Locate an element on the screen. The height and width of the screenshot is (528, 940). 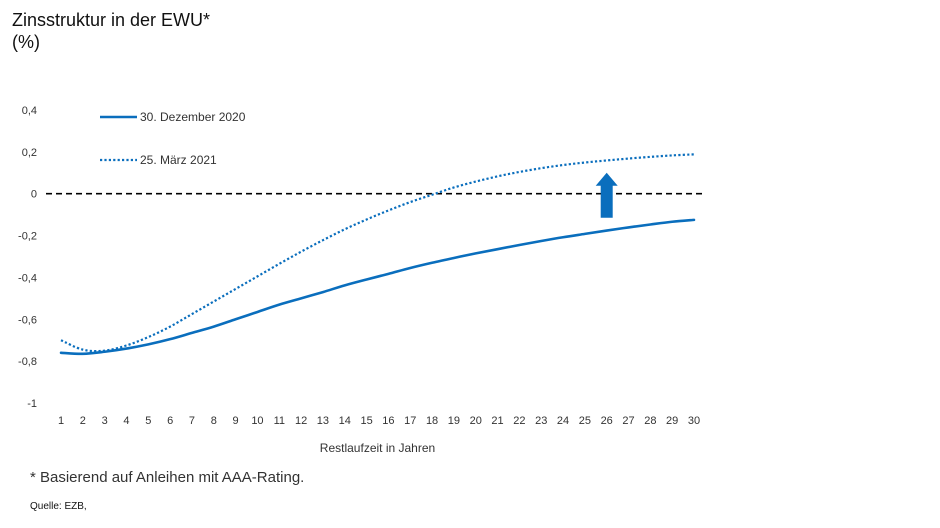
x-tick-label: 9 is located at coordinates (236, 421).